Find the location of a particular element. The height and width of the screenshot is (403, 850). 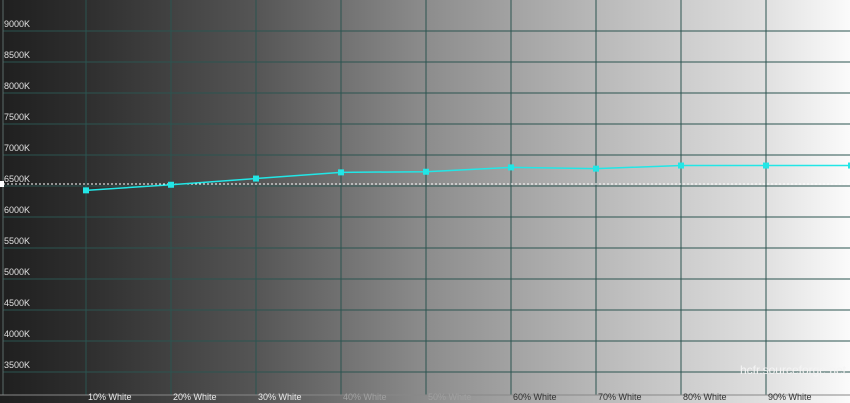

x-tick-label: 90% White is located at coordinates (790, 397).